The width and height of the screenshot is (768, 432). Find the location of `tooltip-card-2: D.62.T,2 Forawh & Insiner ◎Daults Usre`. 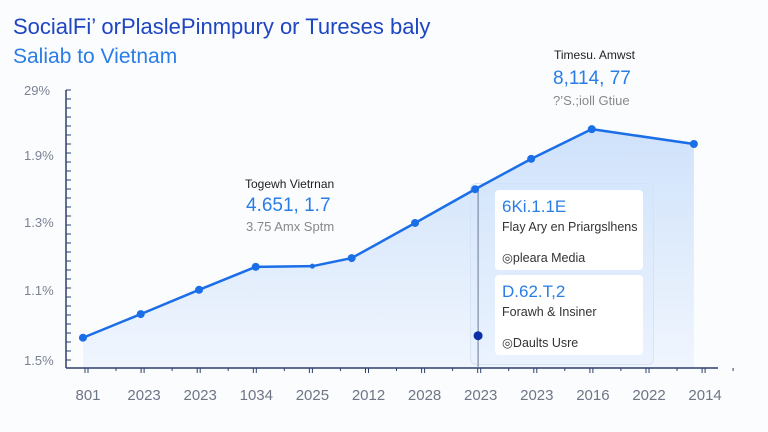

tooltip-card-2: D.62.T,2 Forawh & Insiner ◎Daults Usre is located at coordinates (569, 315).